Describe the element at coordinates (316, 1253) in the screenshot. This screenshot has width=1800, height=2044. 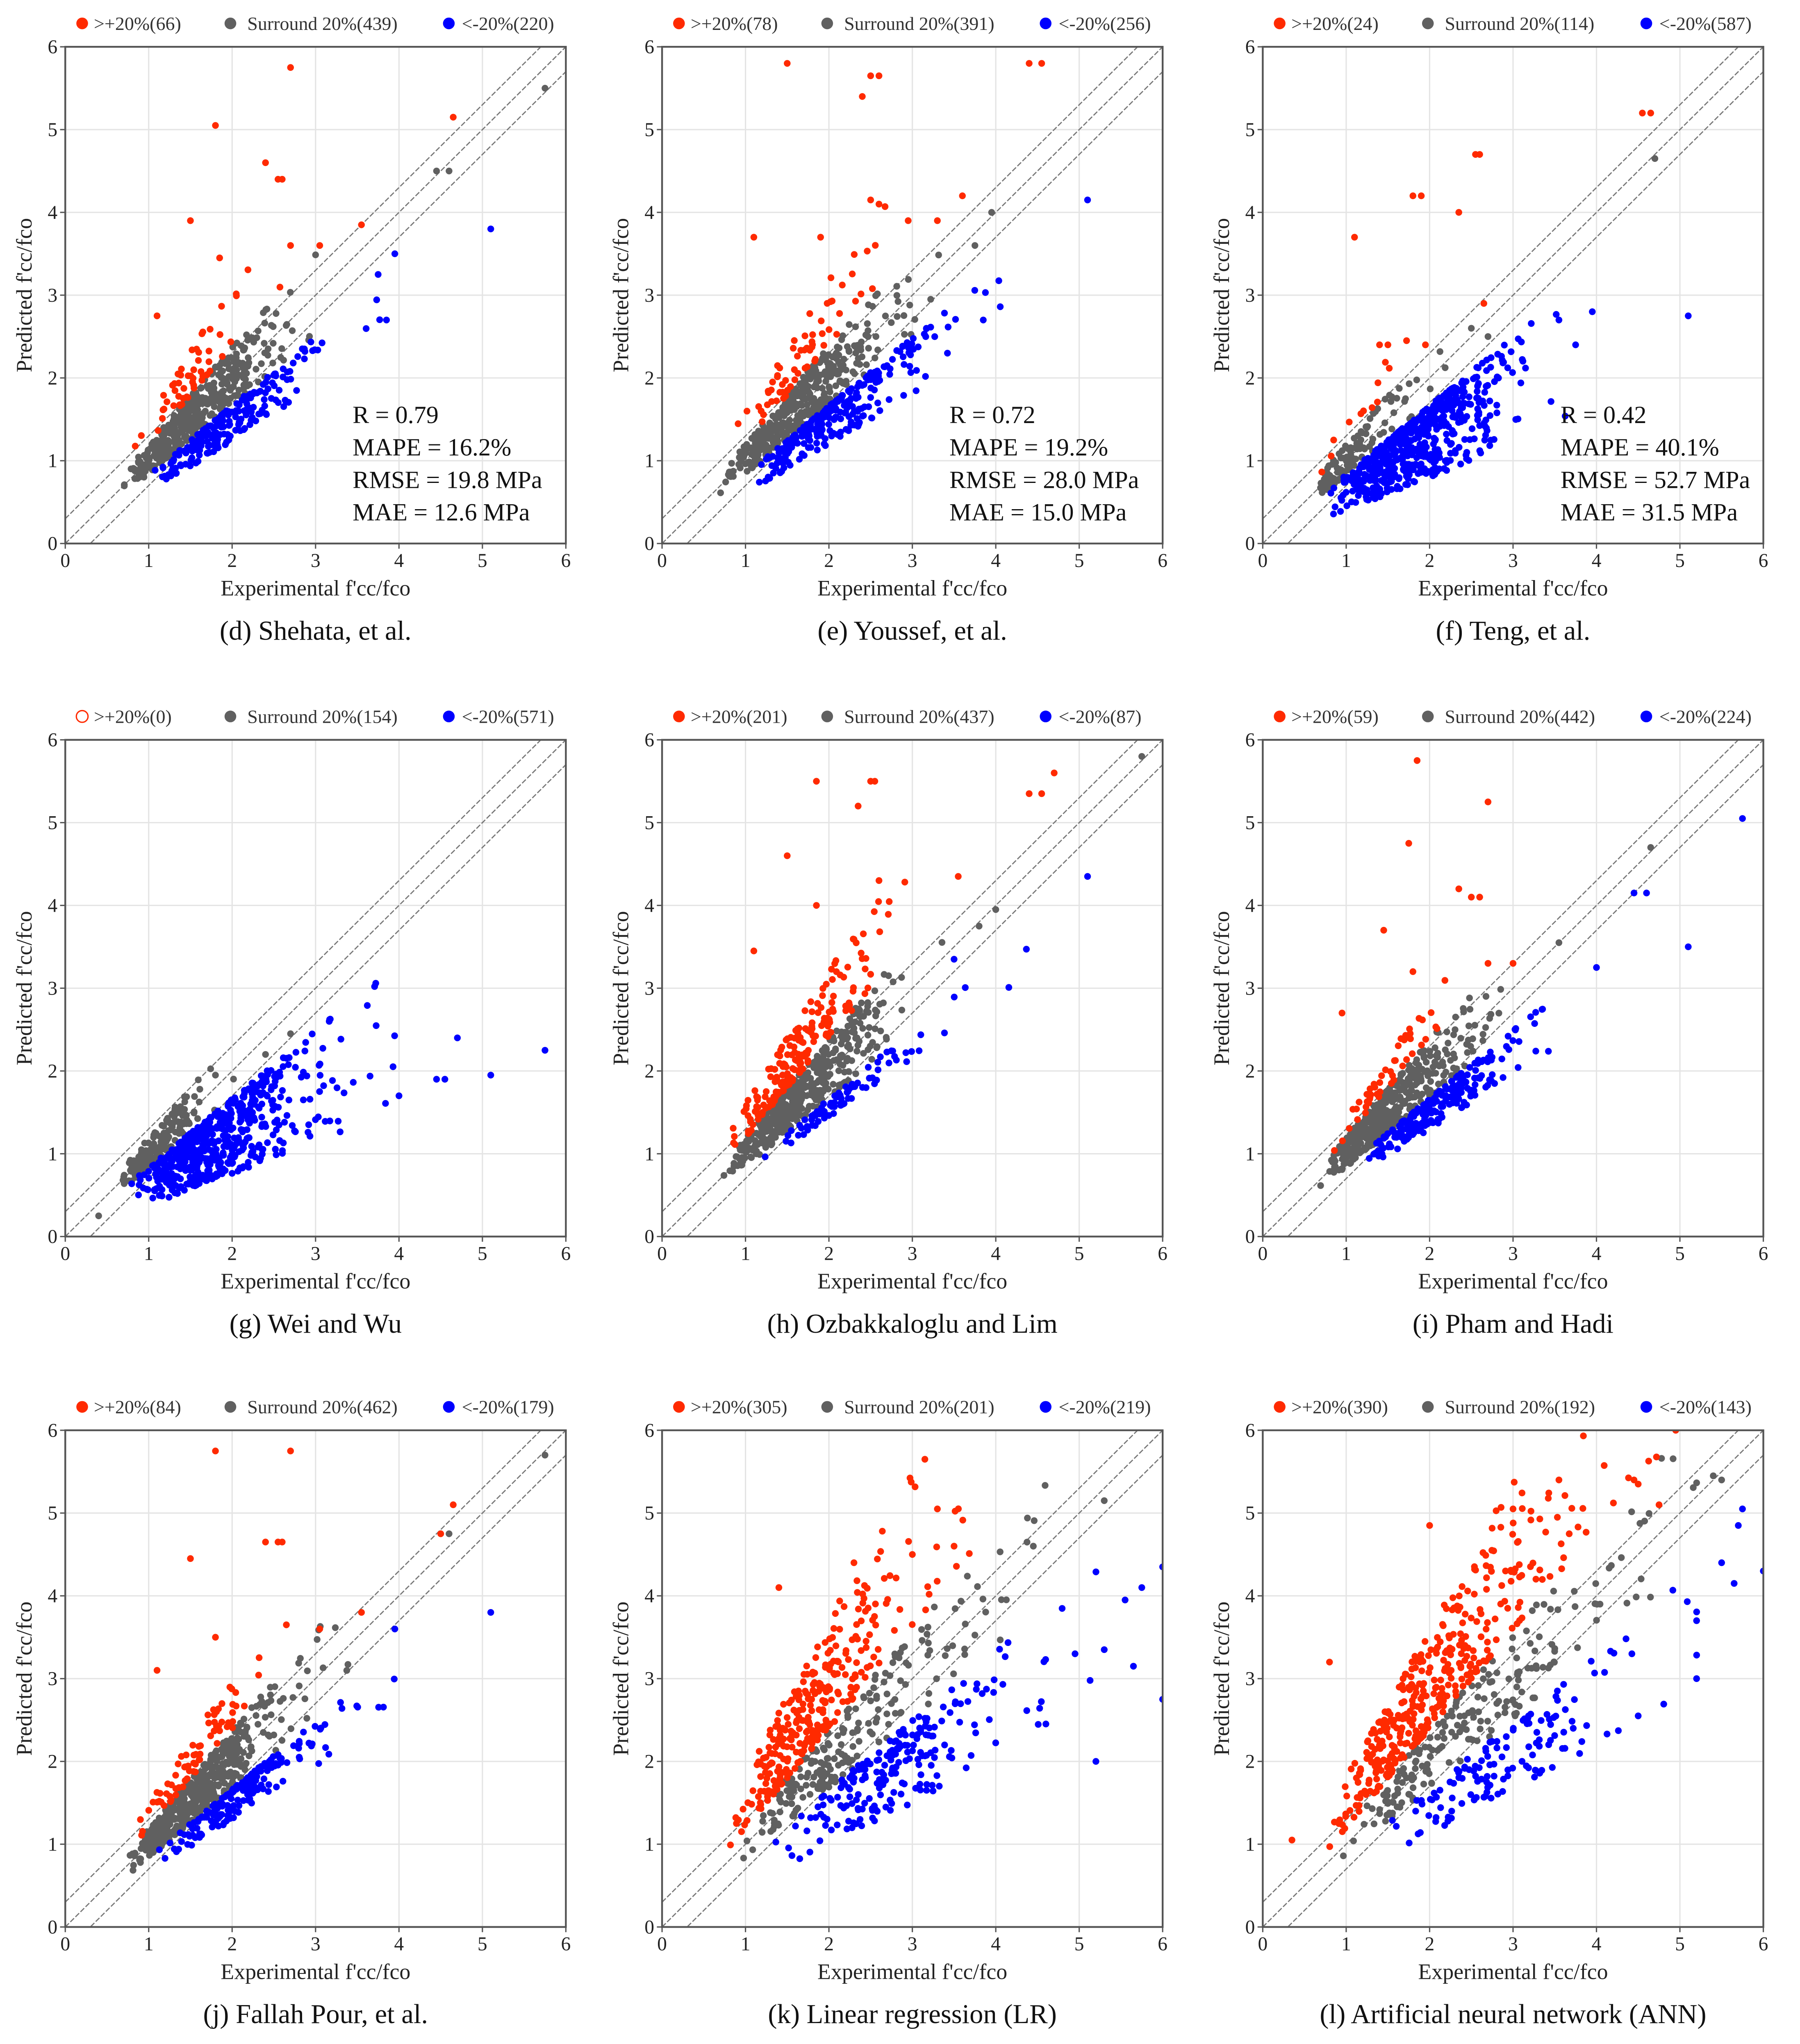
I see `x-tick-label: 3` at that location.